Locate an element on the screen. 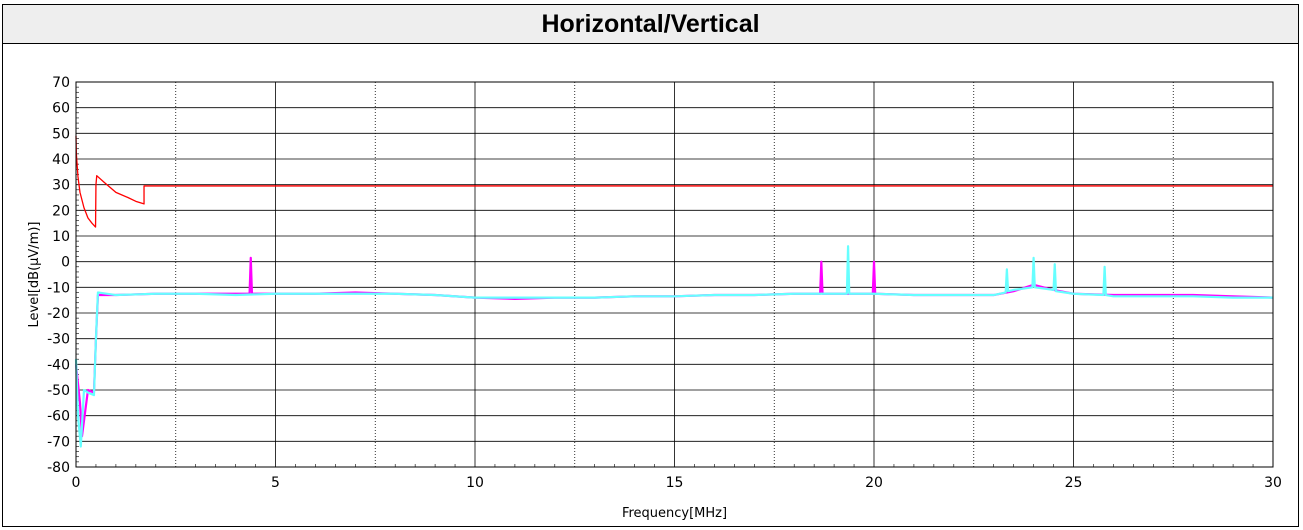  y-axis-label: Level[dB(μV/m)] is located at coordinates (34, 275).